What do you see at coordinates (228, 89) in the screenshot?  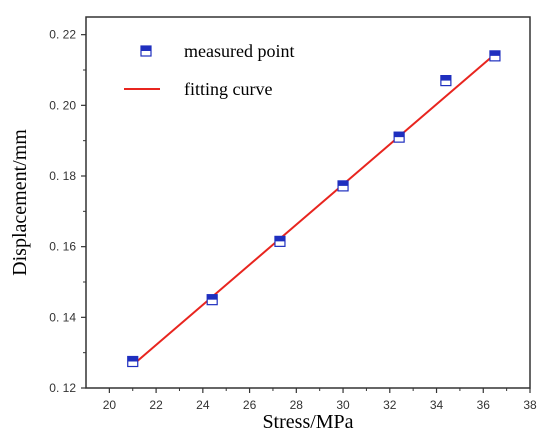 I see `legend-label-fitting-curve: fitting curve` at bounding box center [228, 89].